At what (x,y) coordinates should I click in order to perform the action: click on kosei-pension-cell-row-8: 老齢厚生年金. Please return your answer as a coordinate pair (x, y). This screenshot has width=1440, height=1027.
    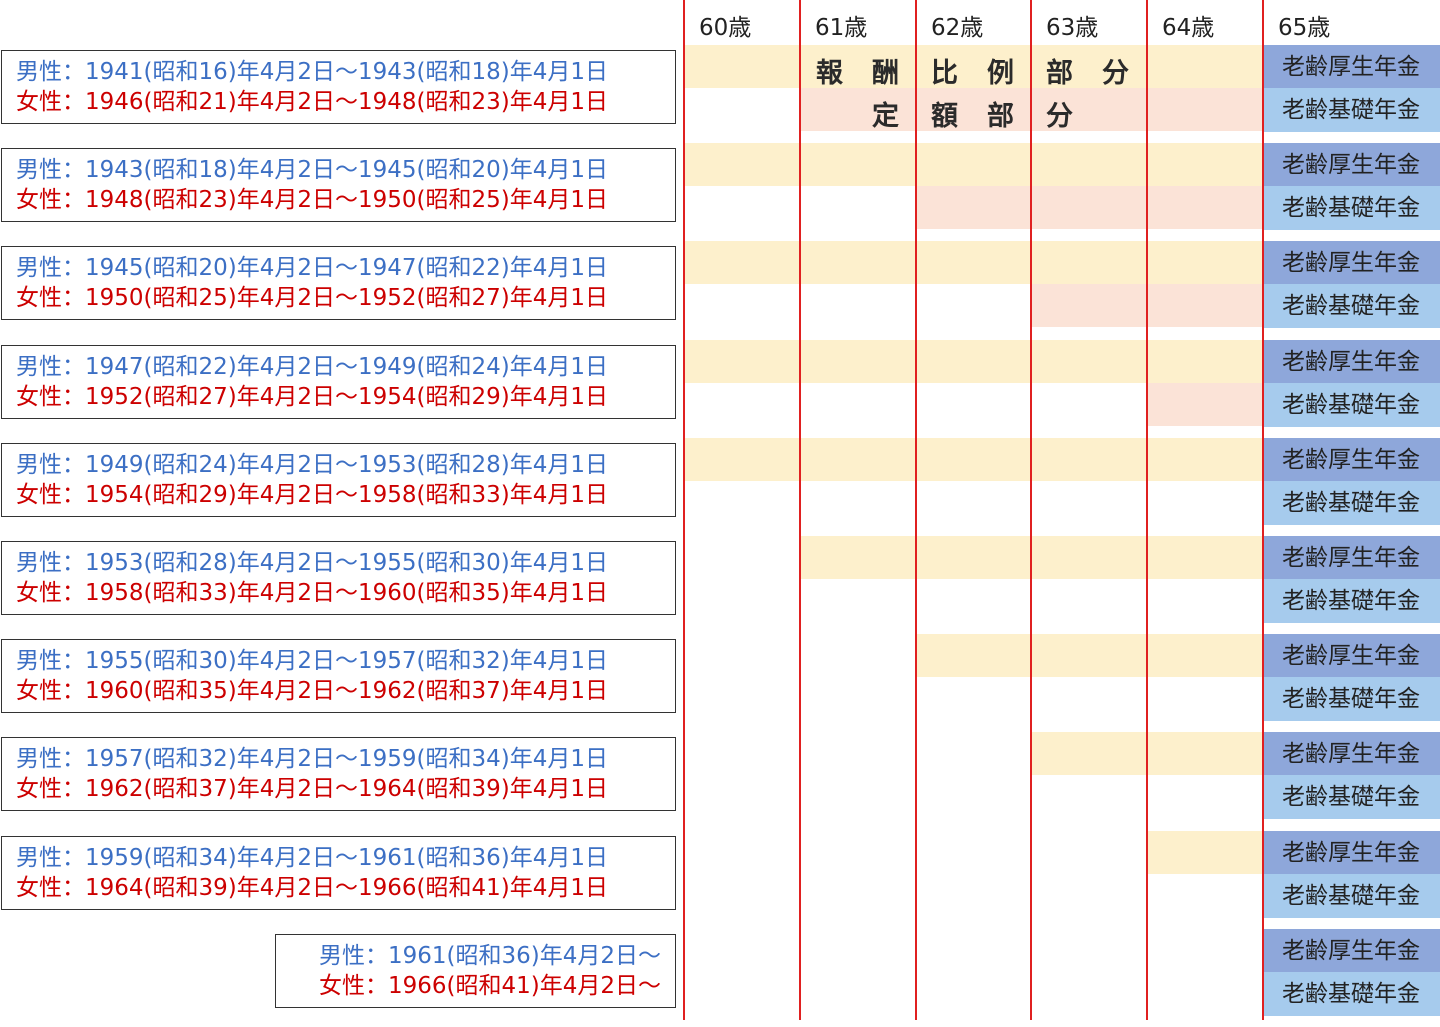
    Looking at the image, I should click on (1351, 754).